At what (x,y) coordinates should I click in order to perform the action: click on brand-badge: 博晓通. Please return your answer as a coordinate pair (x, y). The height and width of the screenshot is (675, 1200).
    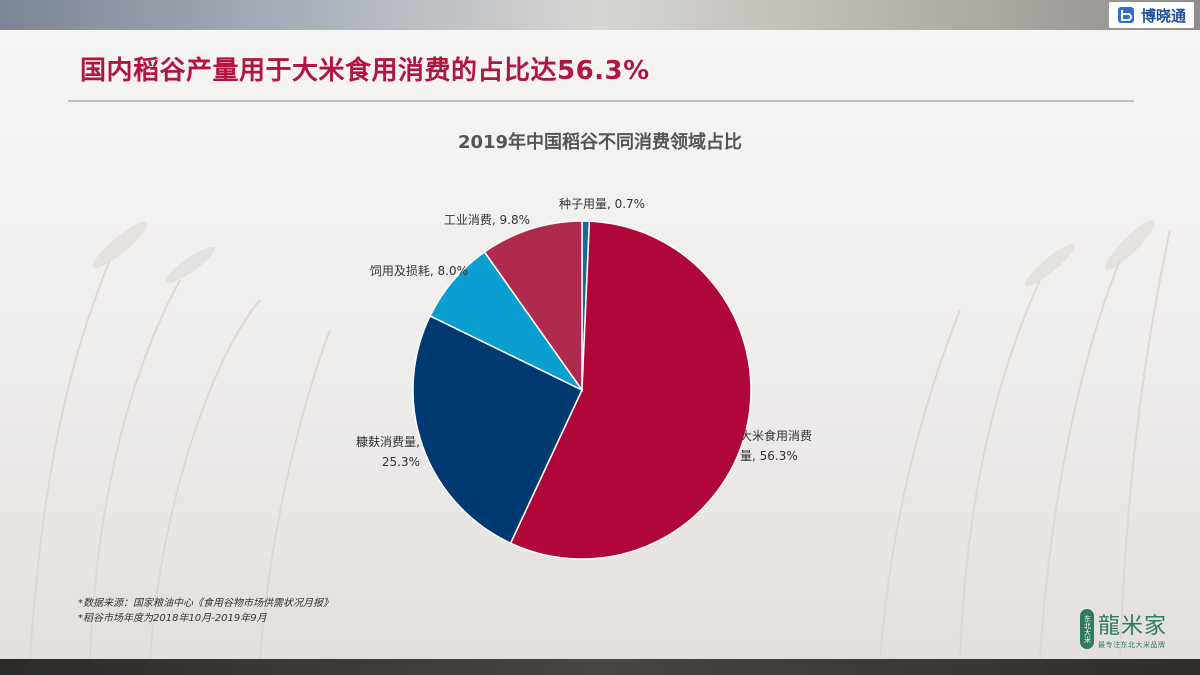
    Looking at the image, I should click on (1151, 15).